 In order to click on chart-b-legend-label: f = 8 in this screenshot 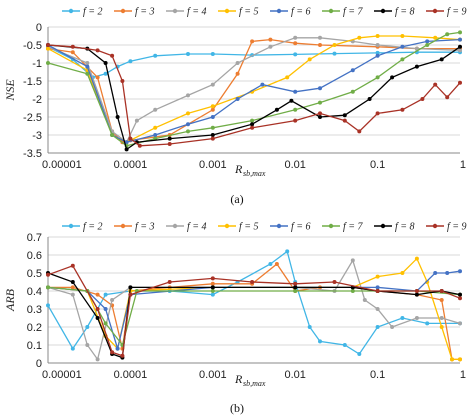, I will do `click(405, 227)`.